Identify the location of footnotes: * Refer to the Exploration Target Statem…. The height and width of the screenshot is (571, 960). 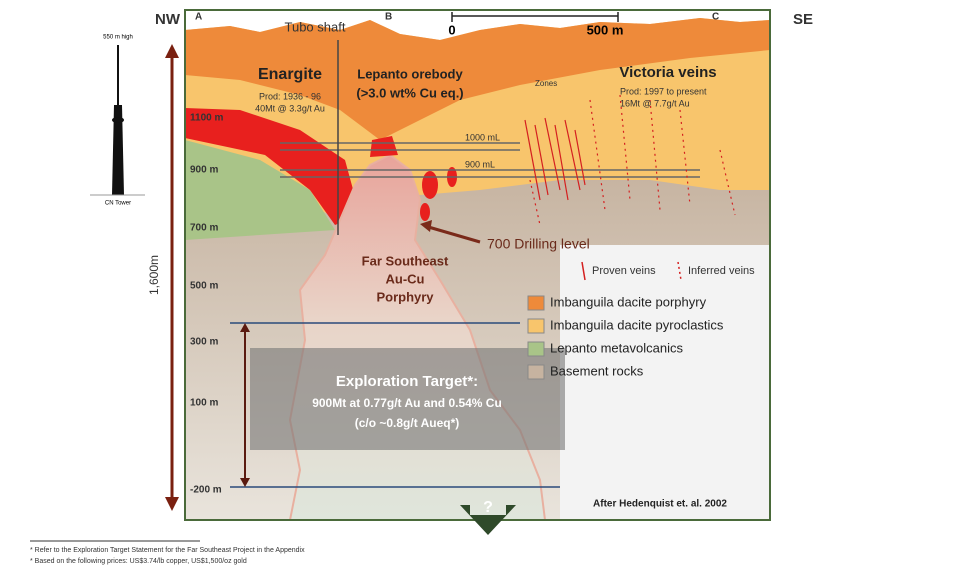
(167, 556).